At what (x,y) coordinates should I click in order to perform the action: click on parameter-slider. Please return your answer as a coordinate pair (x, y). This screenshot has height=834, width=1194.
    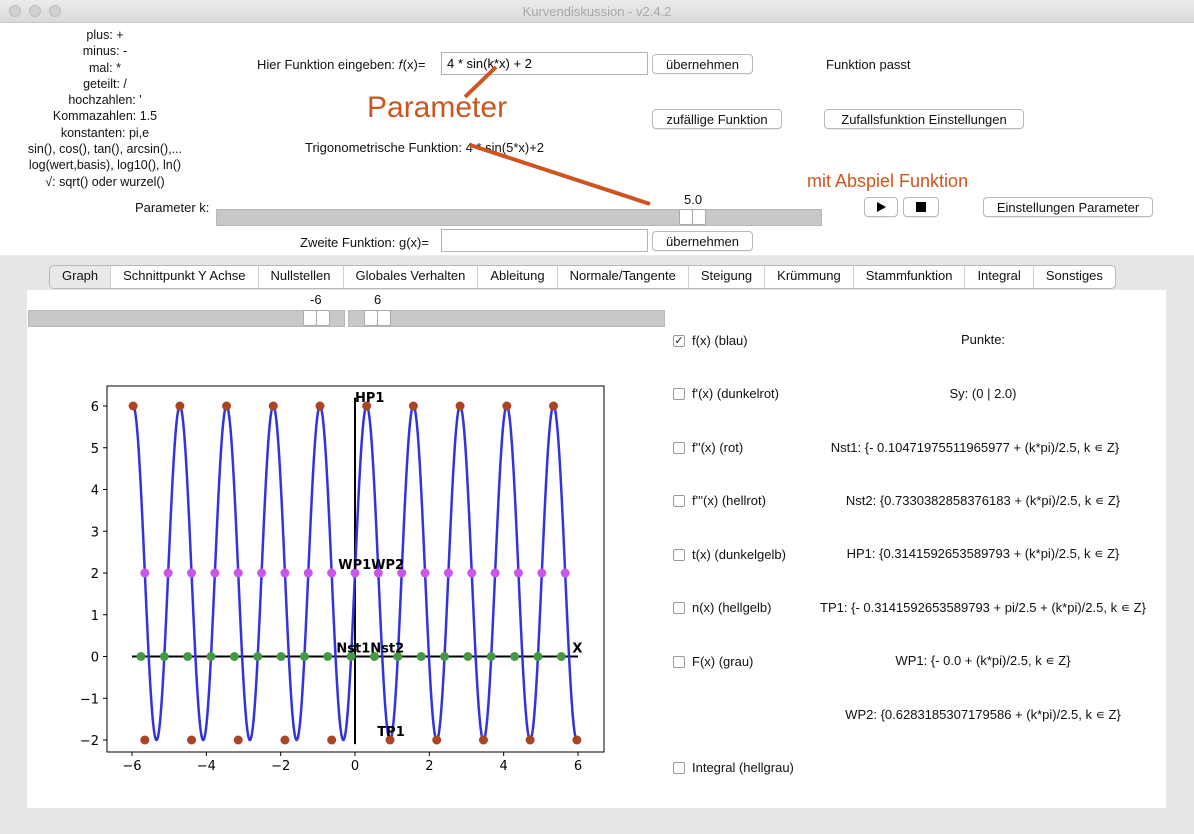
    Looking at the image, I should click on (519, 217).